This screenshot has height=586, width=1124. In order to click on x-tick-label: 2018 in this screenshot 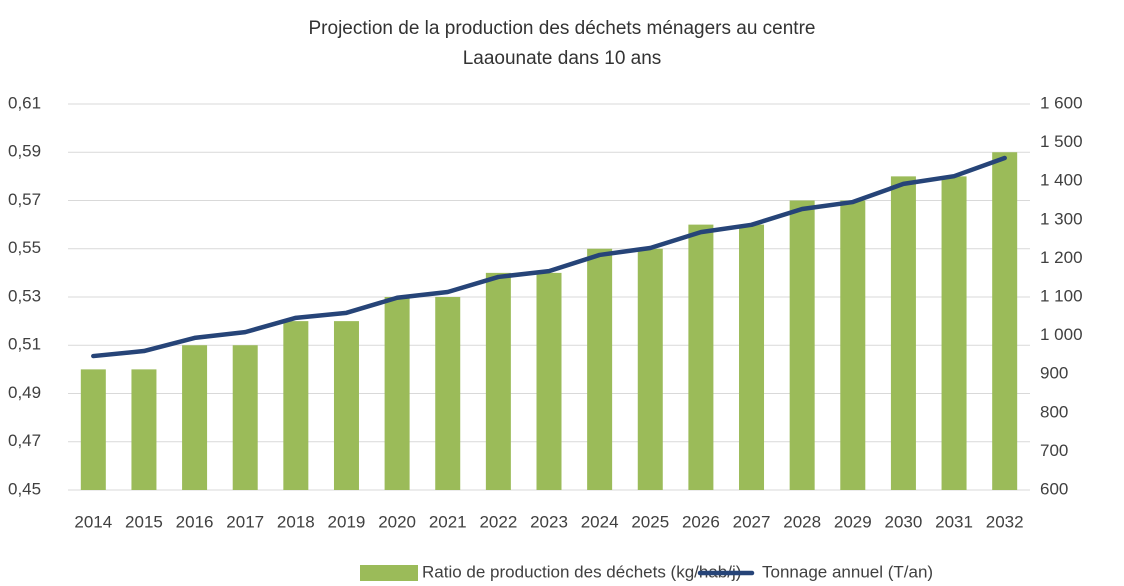, I will do `click(296, 521)`.